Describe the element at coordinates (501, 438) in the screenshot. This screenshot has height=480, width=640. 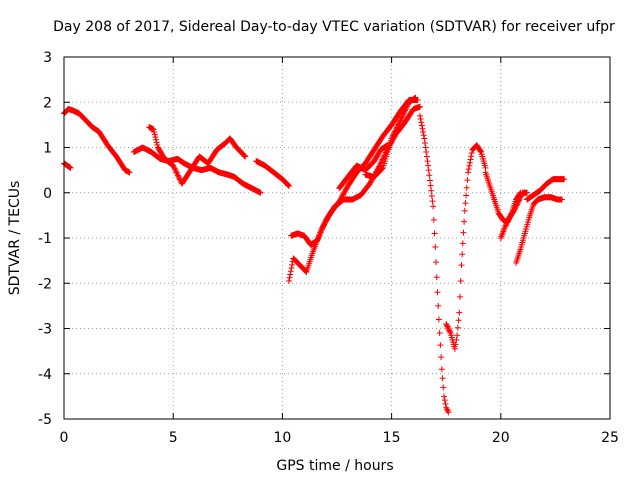
I see `x-tick-label: 20` at that location.